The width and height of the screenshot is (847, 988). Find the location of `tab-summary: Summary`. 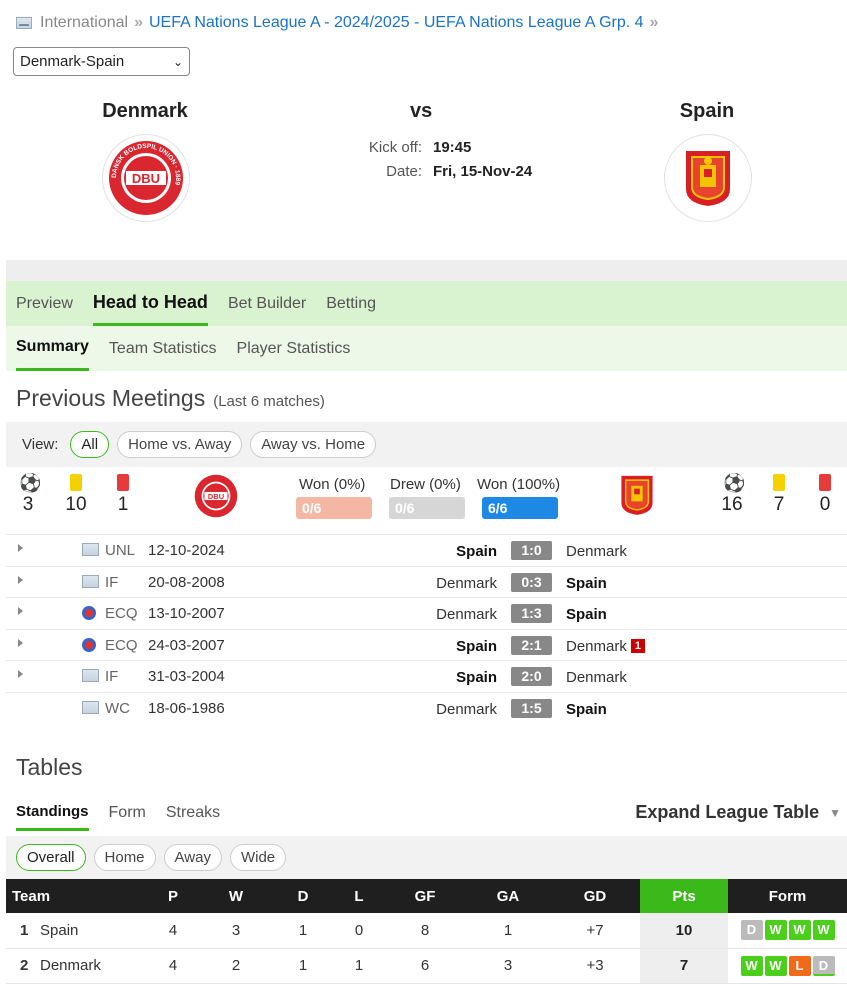

tab-summary: Summary is located at coordinates (52, 348).